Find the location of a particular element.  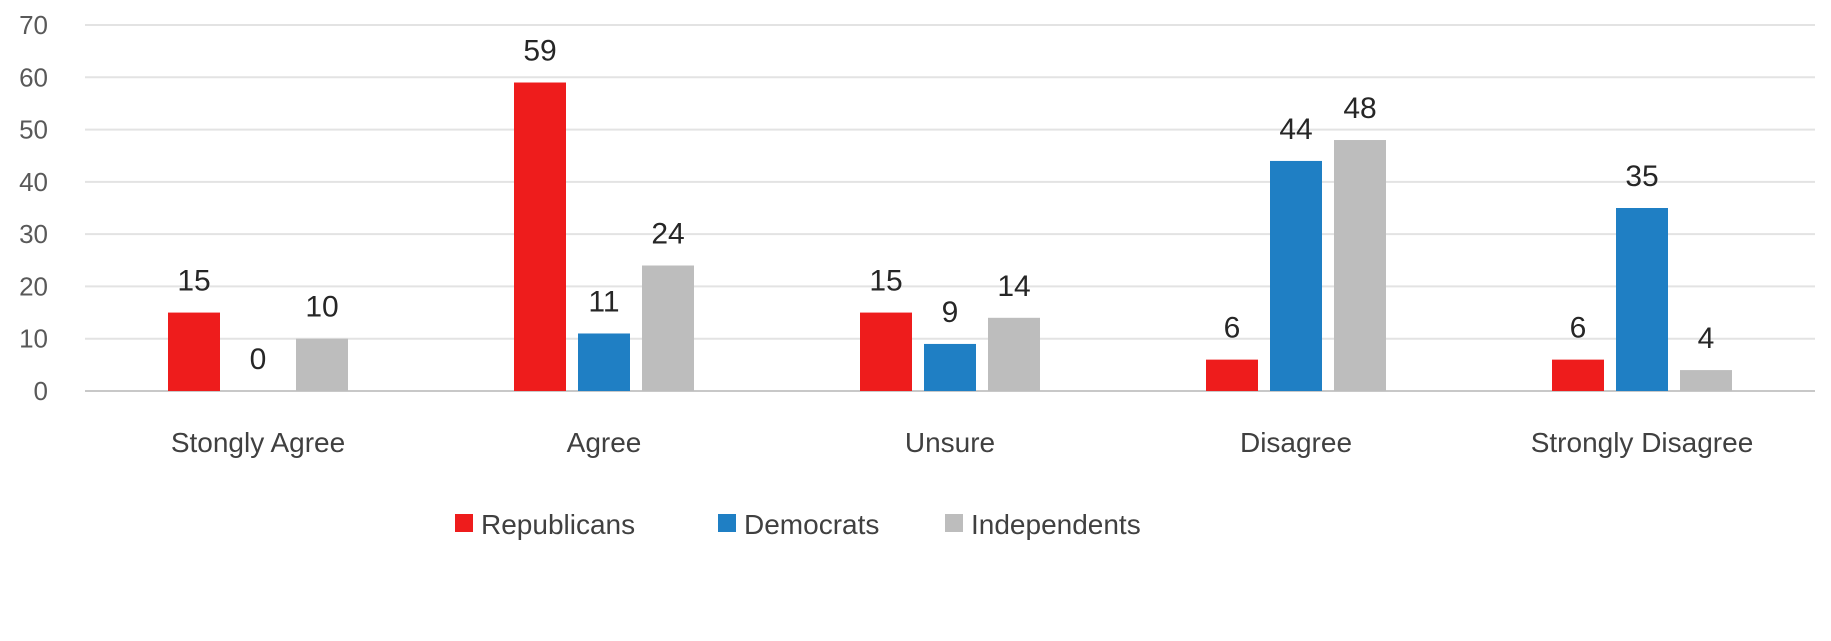

data-label: 48 is located at coordinates (1359, 108).